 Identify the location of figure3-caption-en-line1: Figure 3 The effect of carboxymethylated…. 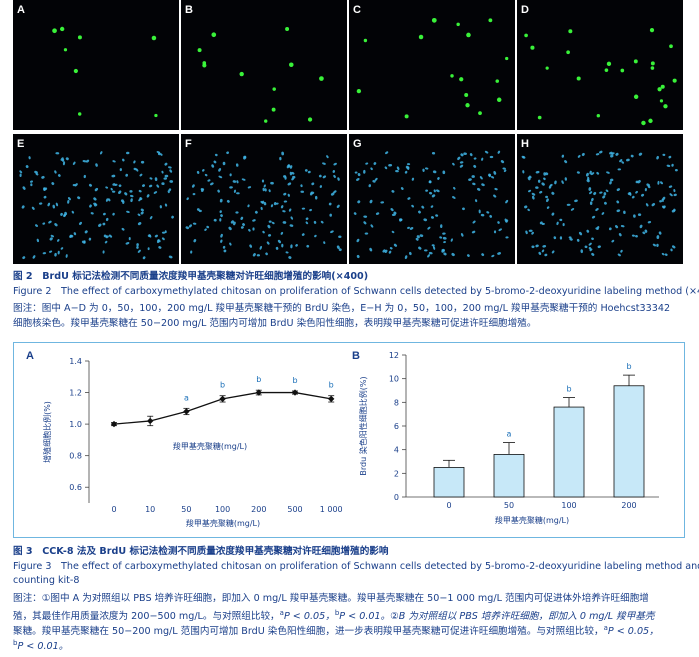
(356, 566).